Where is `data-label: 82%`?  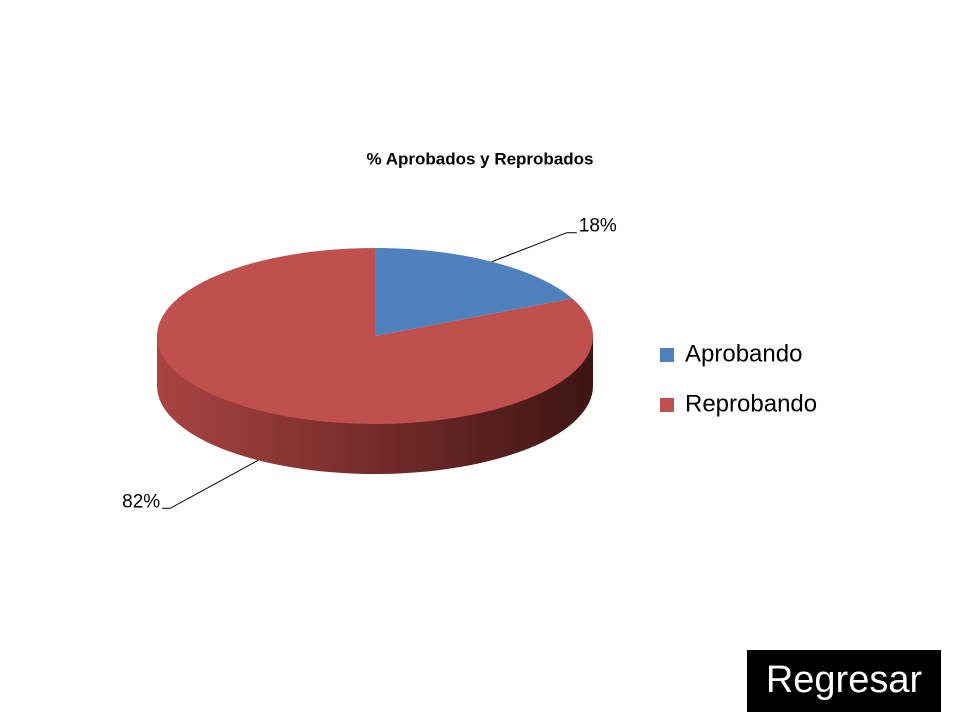
data-label: 82% is located at coordinates (141, 501).